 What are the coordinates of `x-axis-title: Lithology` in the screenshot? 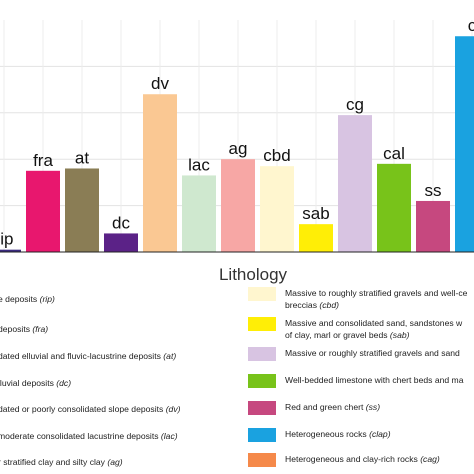 It's located at (253, 274).